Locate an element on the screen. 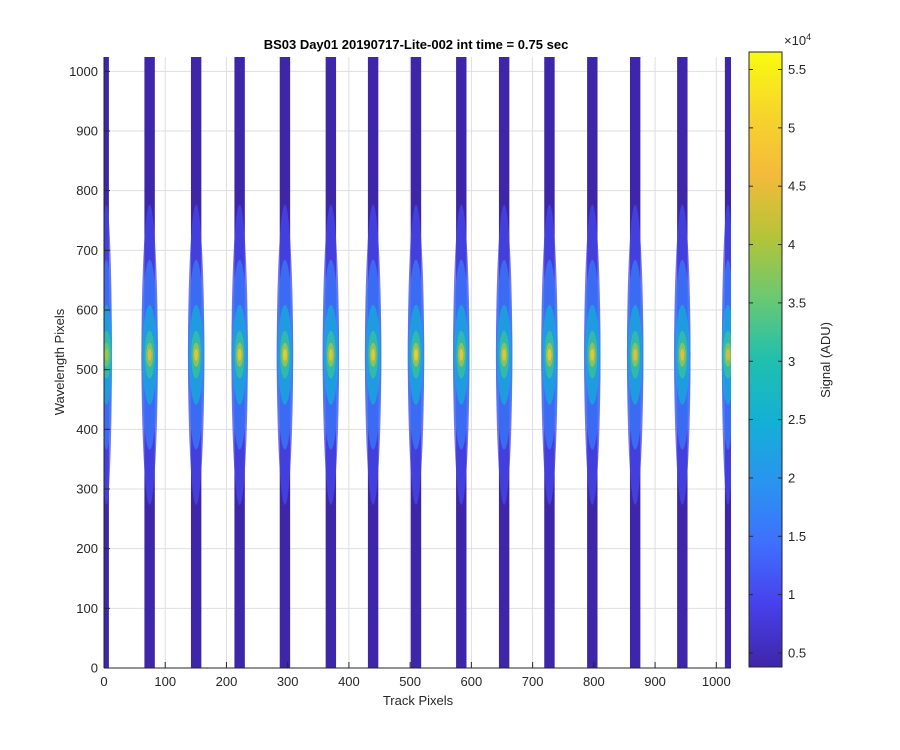  colorbar-ticks: 0.5 1 1.5 2 2.5 3 3.5 4 4.5 5 5.5 is located at coordinates (777, 361).